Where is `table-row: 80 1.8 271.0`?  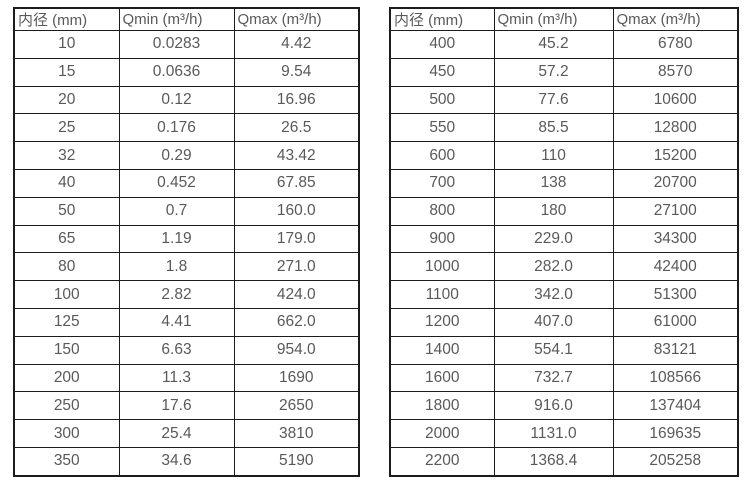
table-row: 80 1.8 271.0 is located at coordinates (186, 267).